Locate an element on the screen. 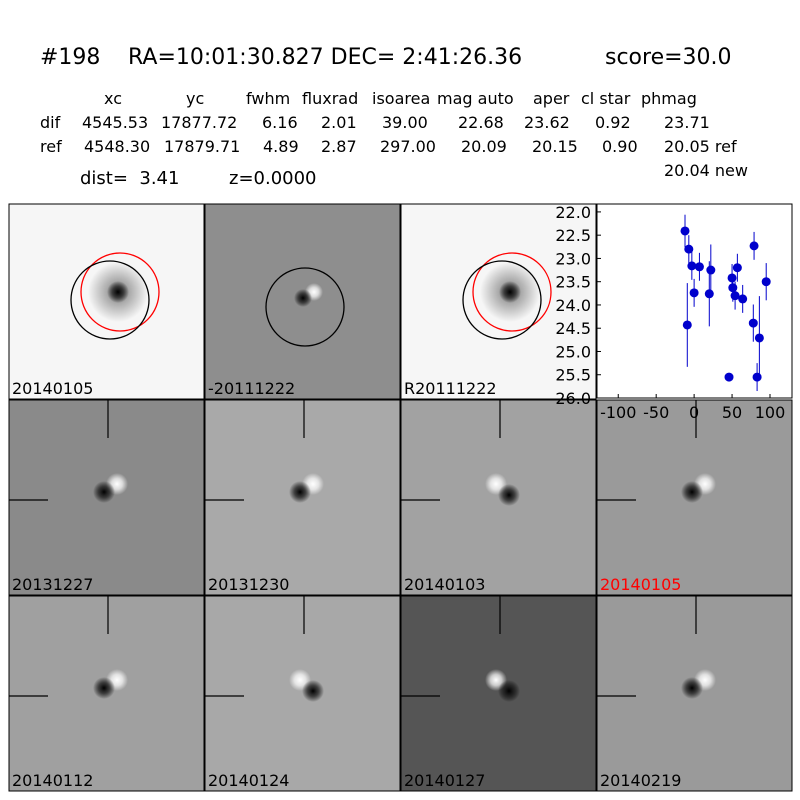 The height and width of the screenshot is (800, 800). column-header: phmag is located at coordinates (669, 98).